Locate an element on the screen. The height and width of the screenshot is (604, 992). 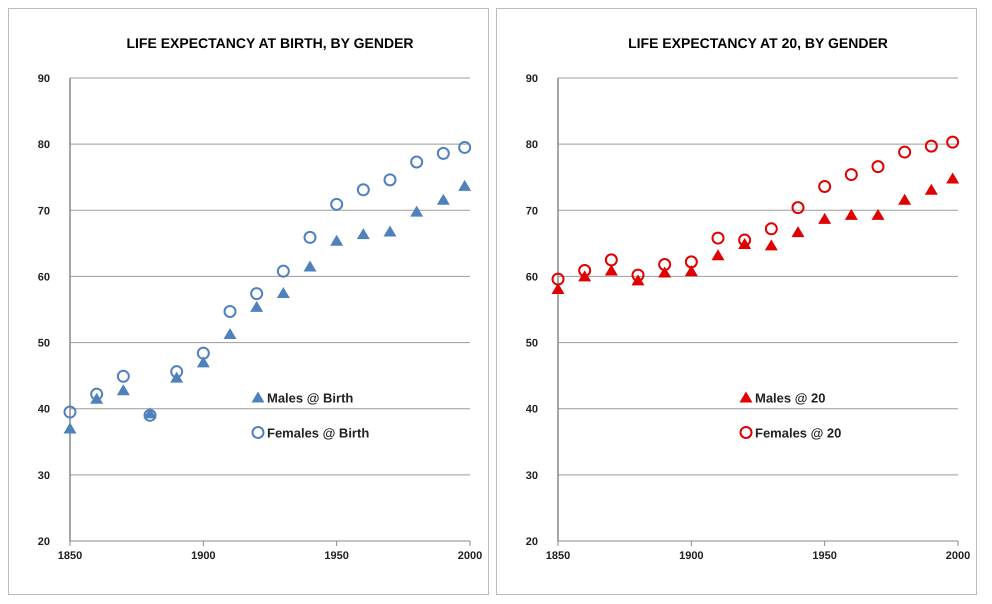
legend-label: Females @ 20 is located at coordinates (798, 432).